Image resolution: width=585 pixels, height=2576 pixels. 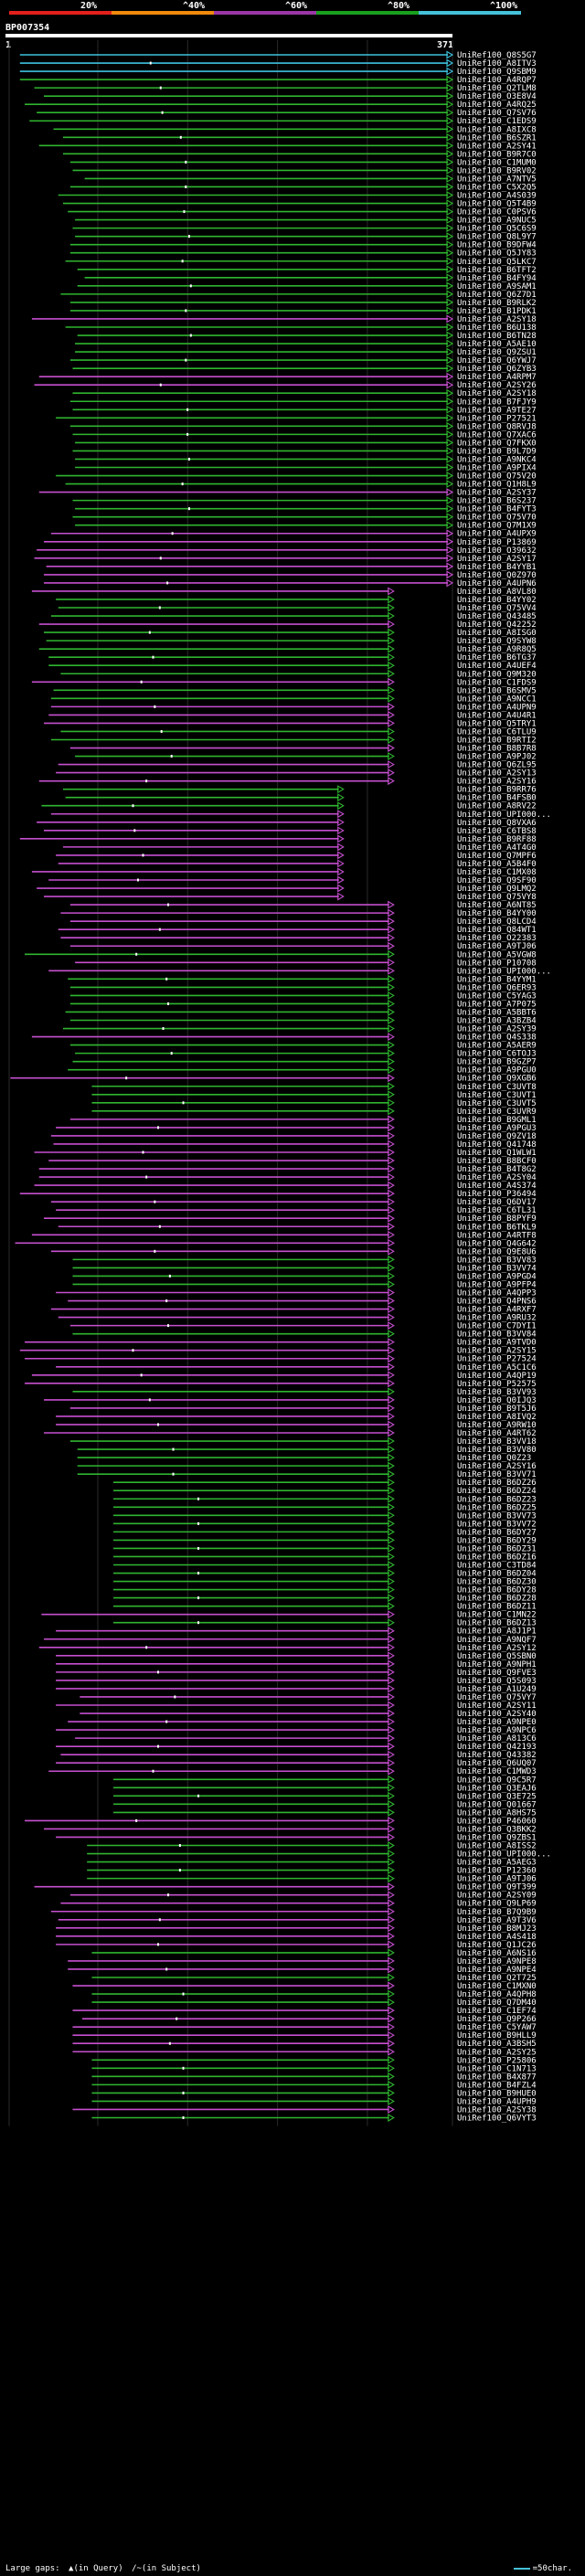 I want to click on hit-label: UniRef100_A4U4R1, so click(x=497, y=715).